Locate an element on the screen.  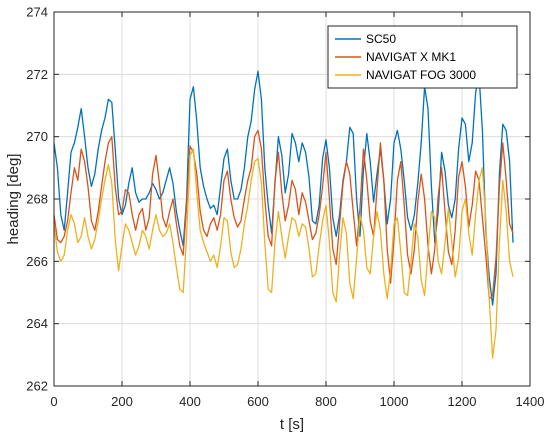
y-tick-label: 274 is located at coordinates (37, 12).